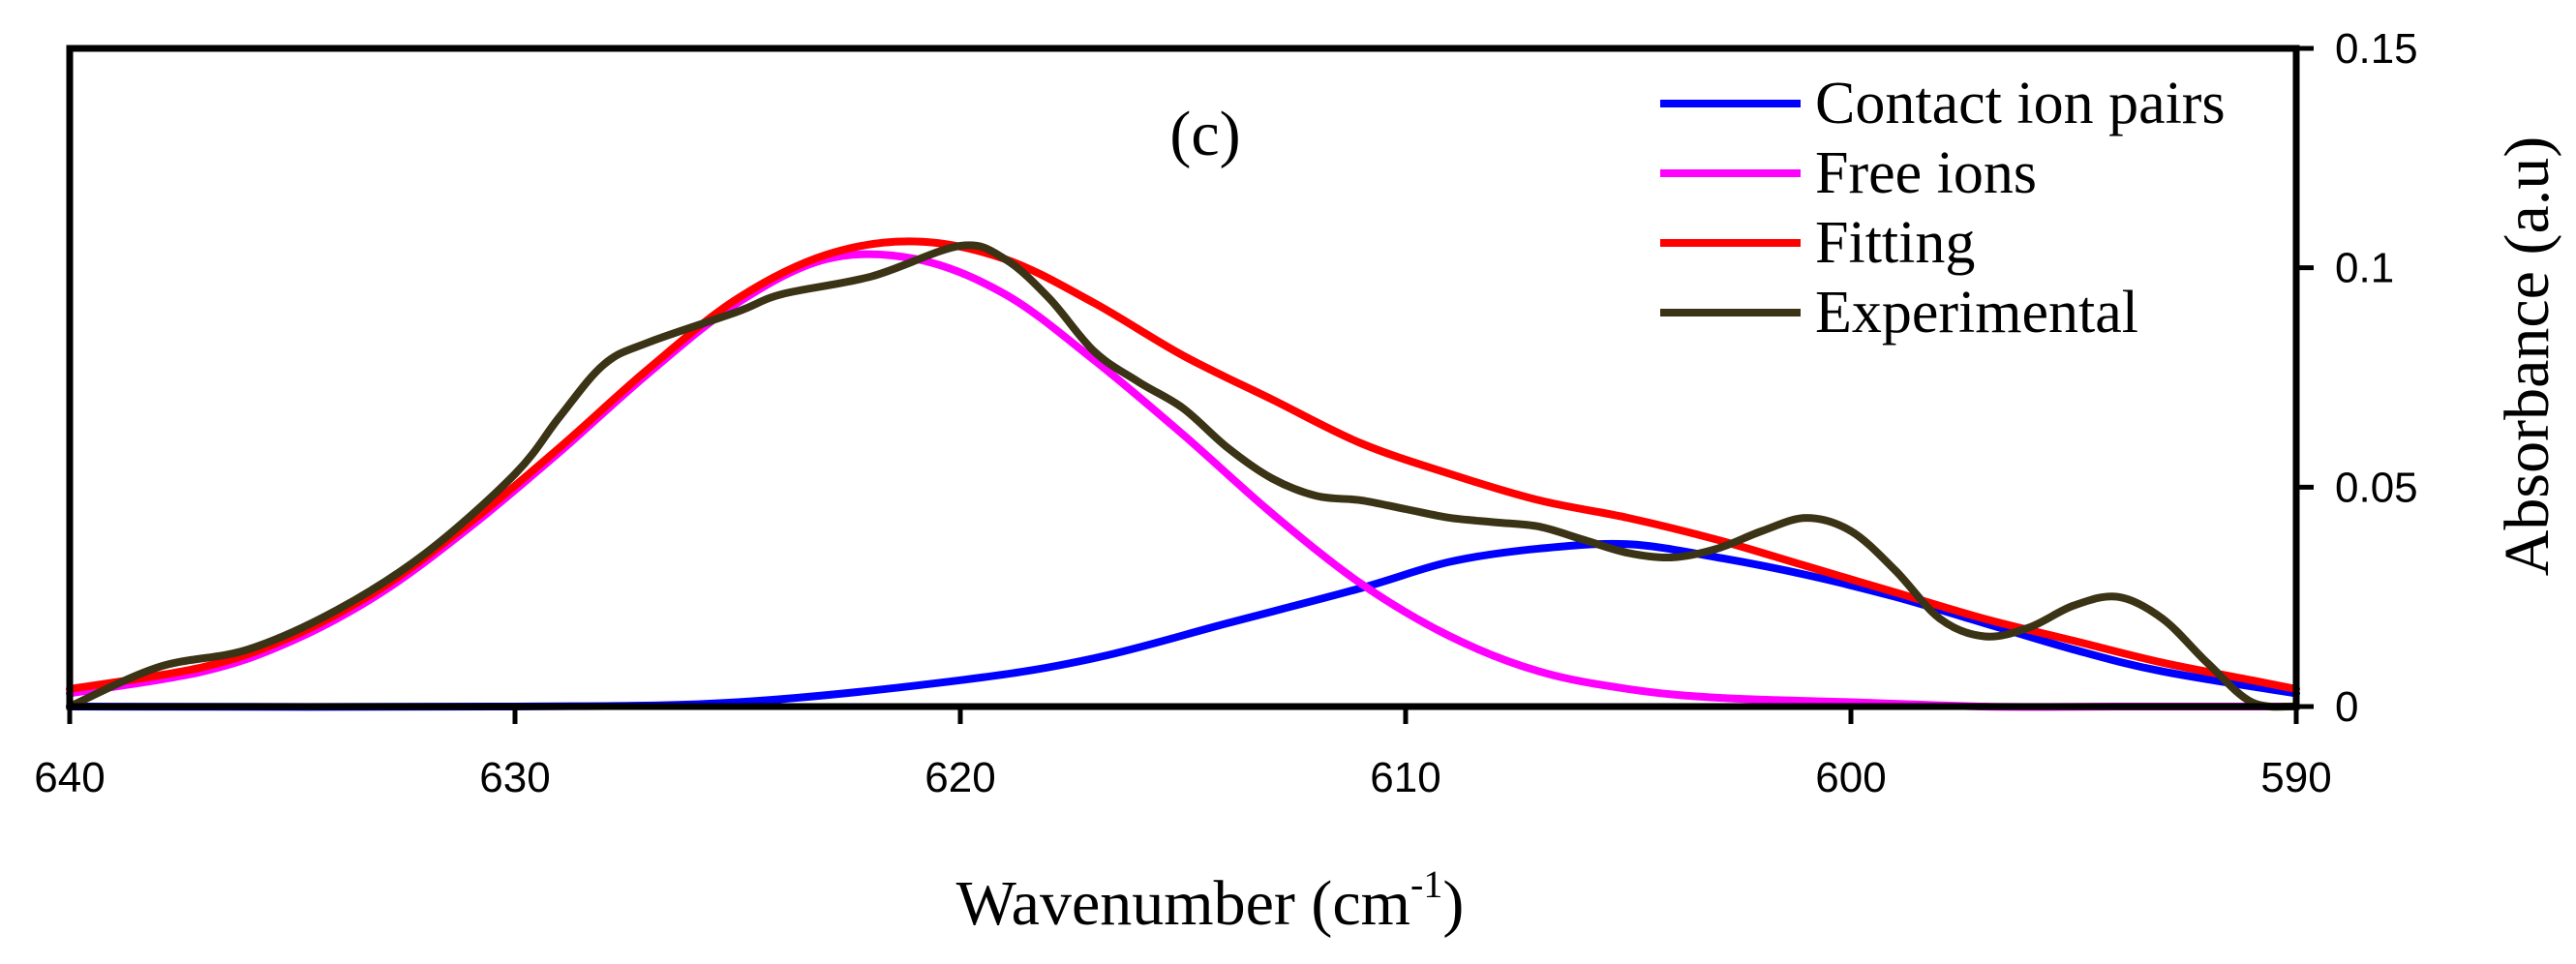 This screenshot has height=964, width=2576. I want to click on x-tick-label: 590, so click(2295, 778).